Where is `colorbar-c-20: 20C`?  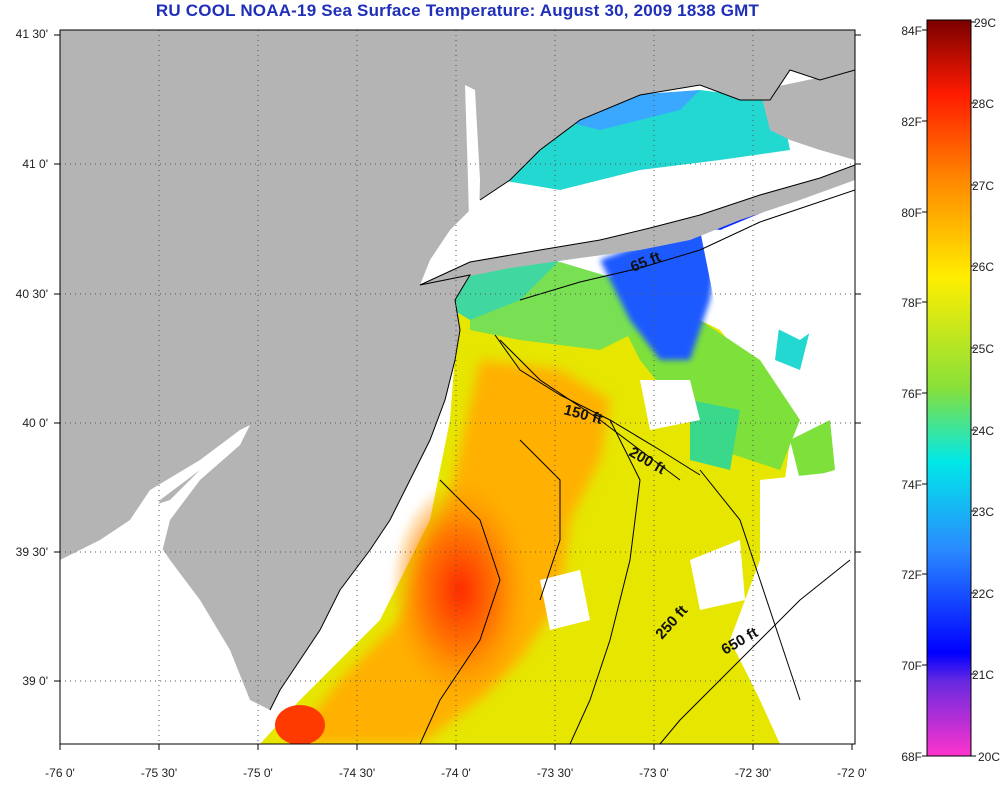 colorbar-c-20: 20C is located at coordinates (989, 757).